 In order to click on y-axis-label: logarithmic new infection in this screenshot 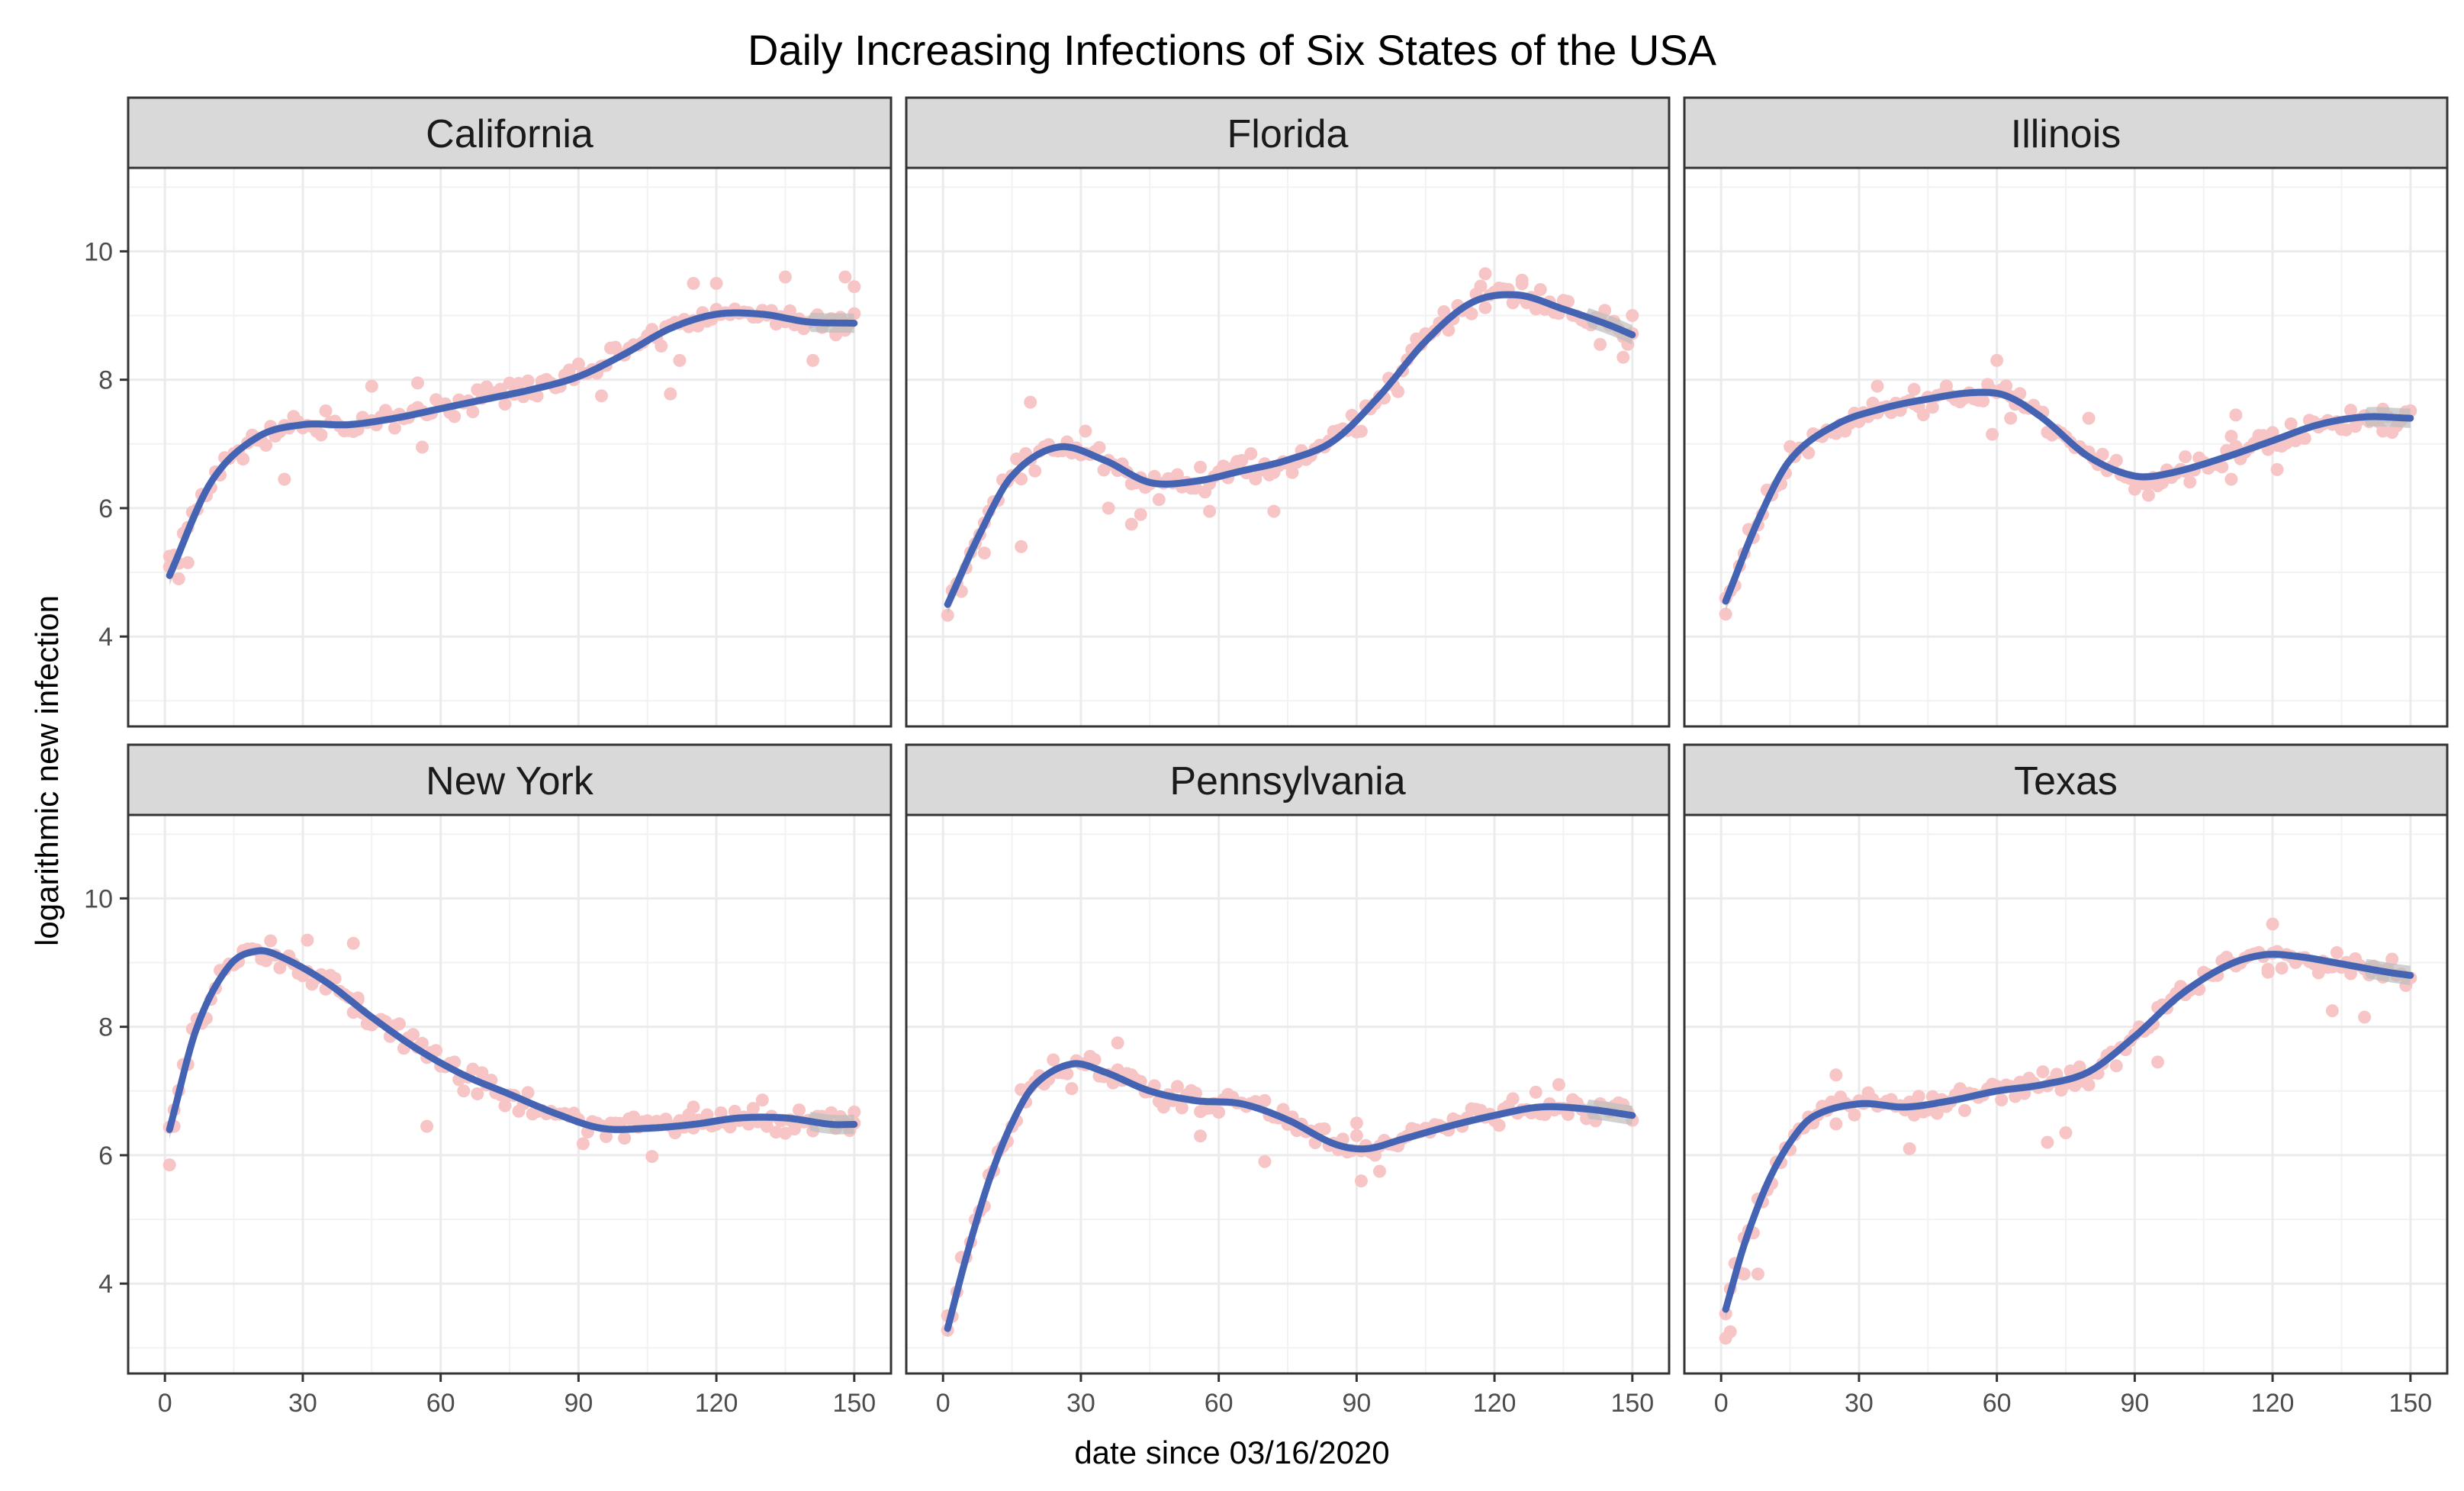, I will do `click(47, 770)`.